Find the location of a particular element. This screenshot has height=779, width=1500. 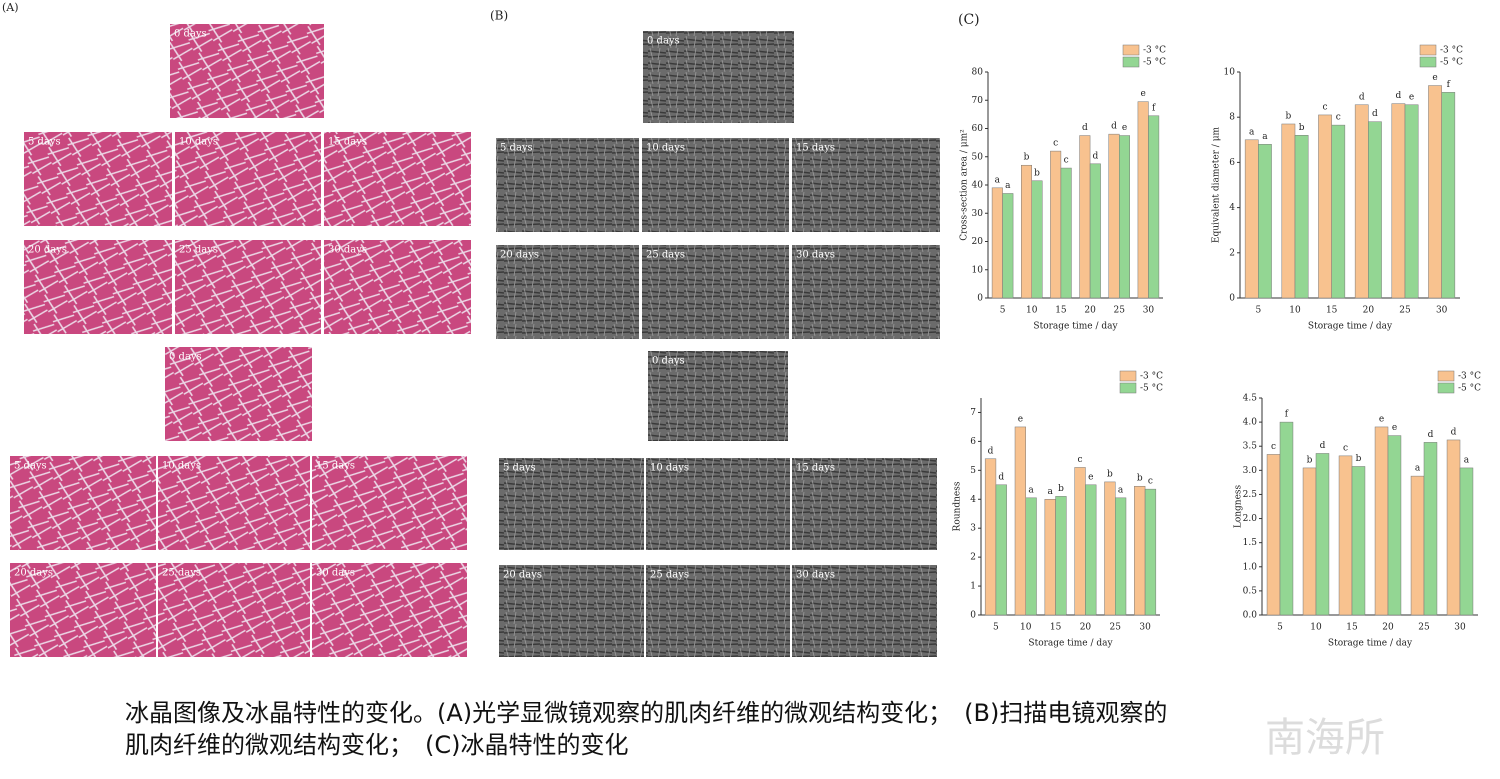

y-axis-label: Roundness is located at coordinates (958, 506).